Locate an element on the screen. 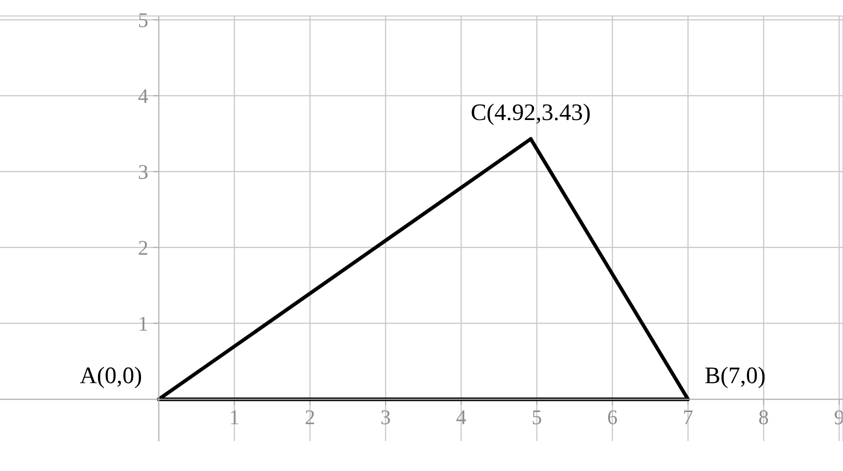 Image resolution: width=843 pixels, height=471 pixels. y-tick-label: 3 is located at coordinates (143, 172).